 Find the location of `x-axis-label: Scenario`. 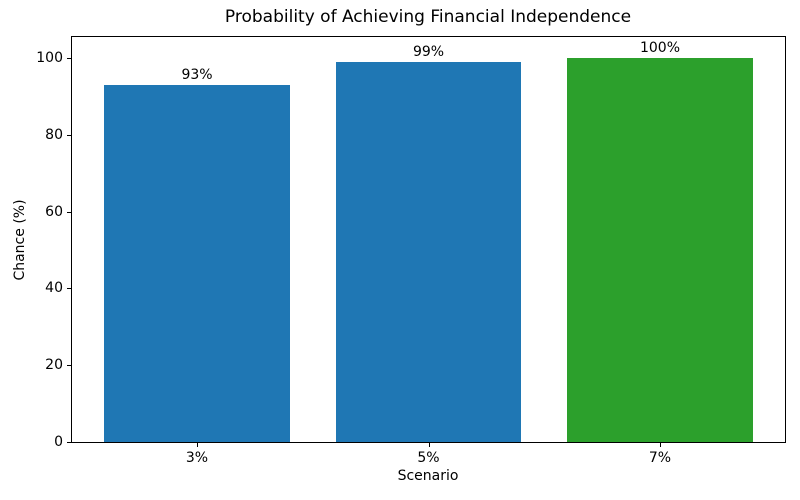

x-axis-label: Scenario is located at coordinates (428, 476).